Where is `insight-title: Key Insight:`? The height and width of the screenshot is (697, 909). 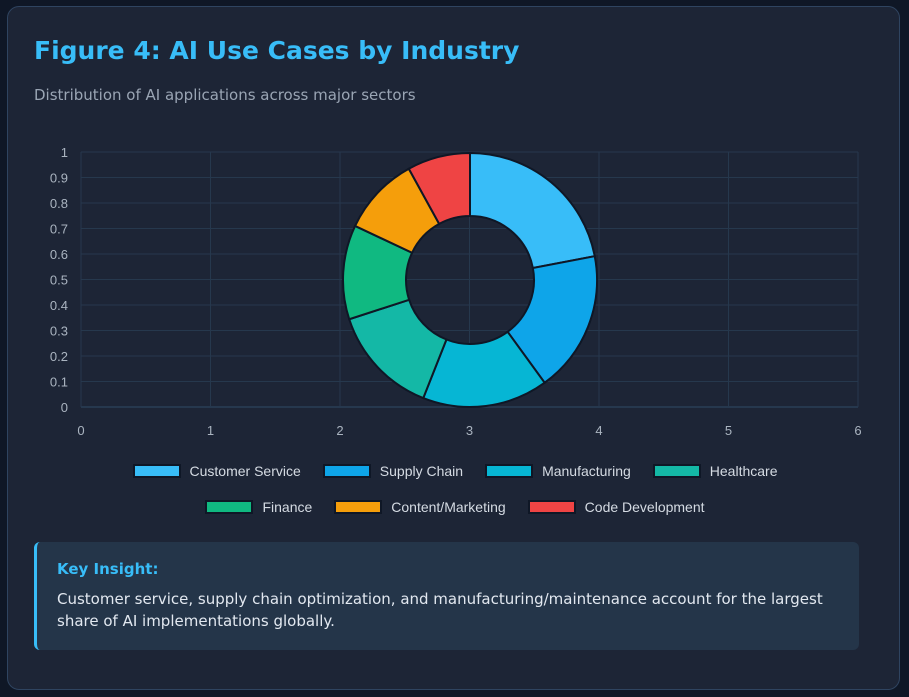 insight-title: Key Insight: is located at coordinates (108, 569).